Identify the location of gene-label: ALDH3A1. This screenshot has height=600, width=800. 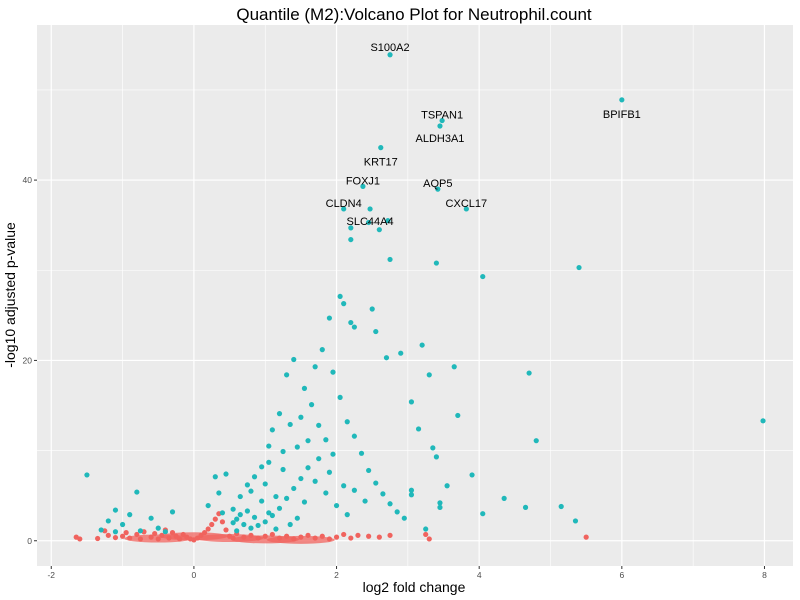
(440, 139).